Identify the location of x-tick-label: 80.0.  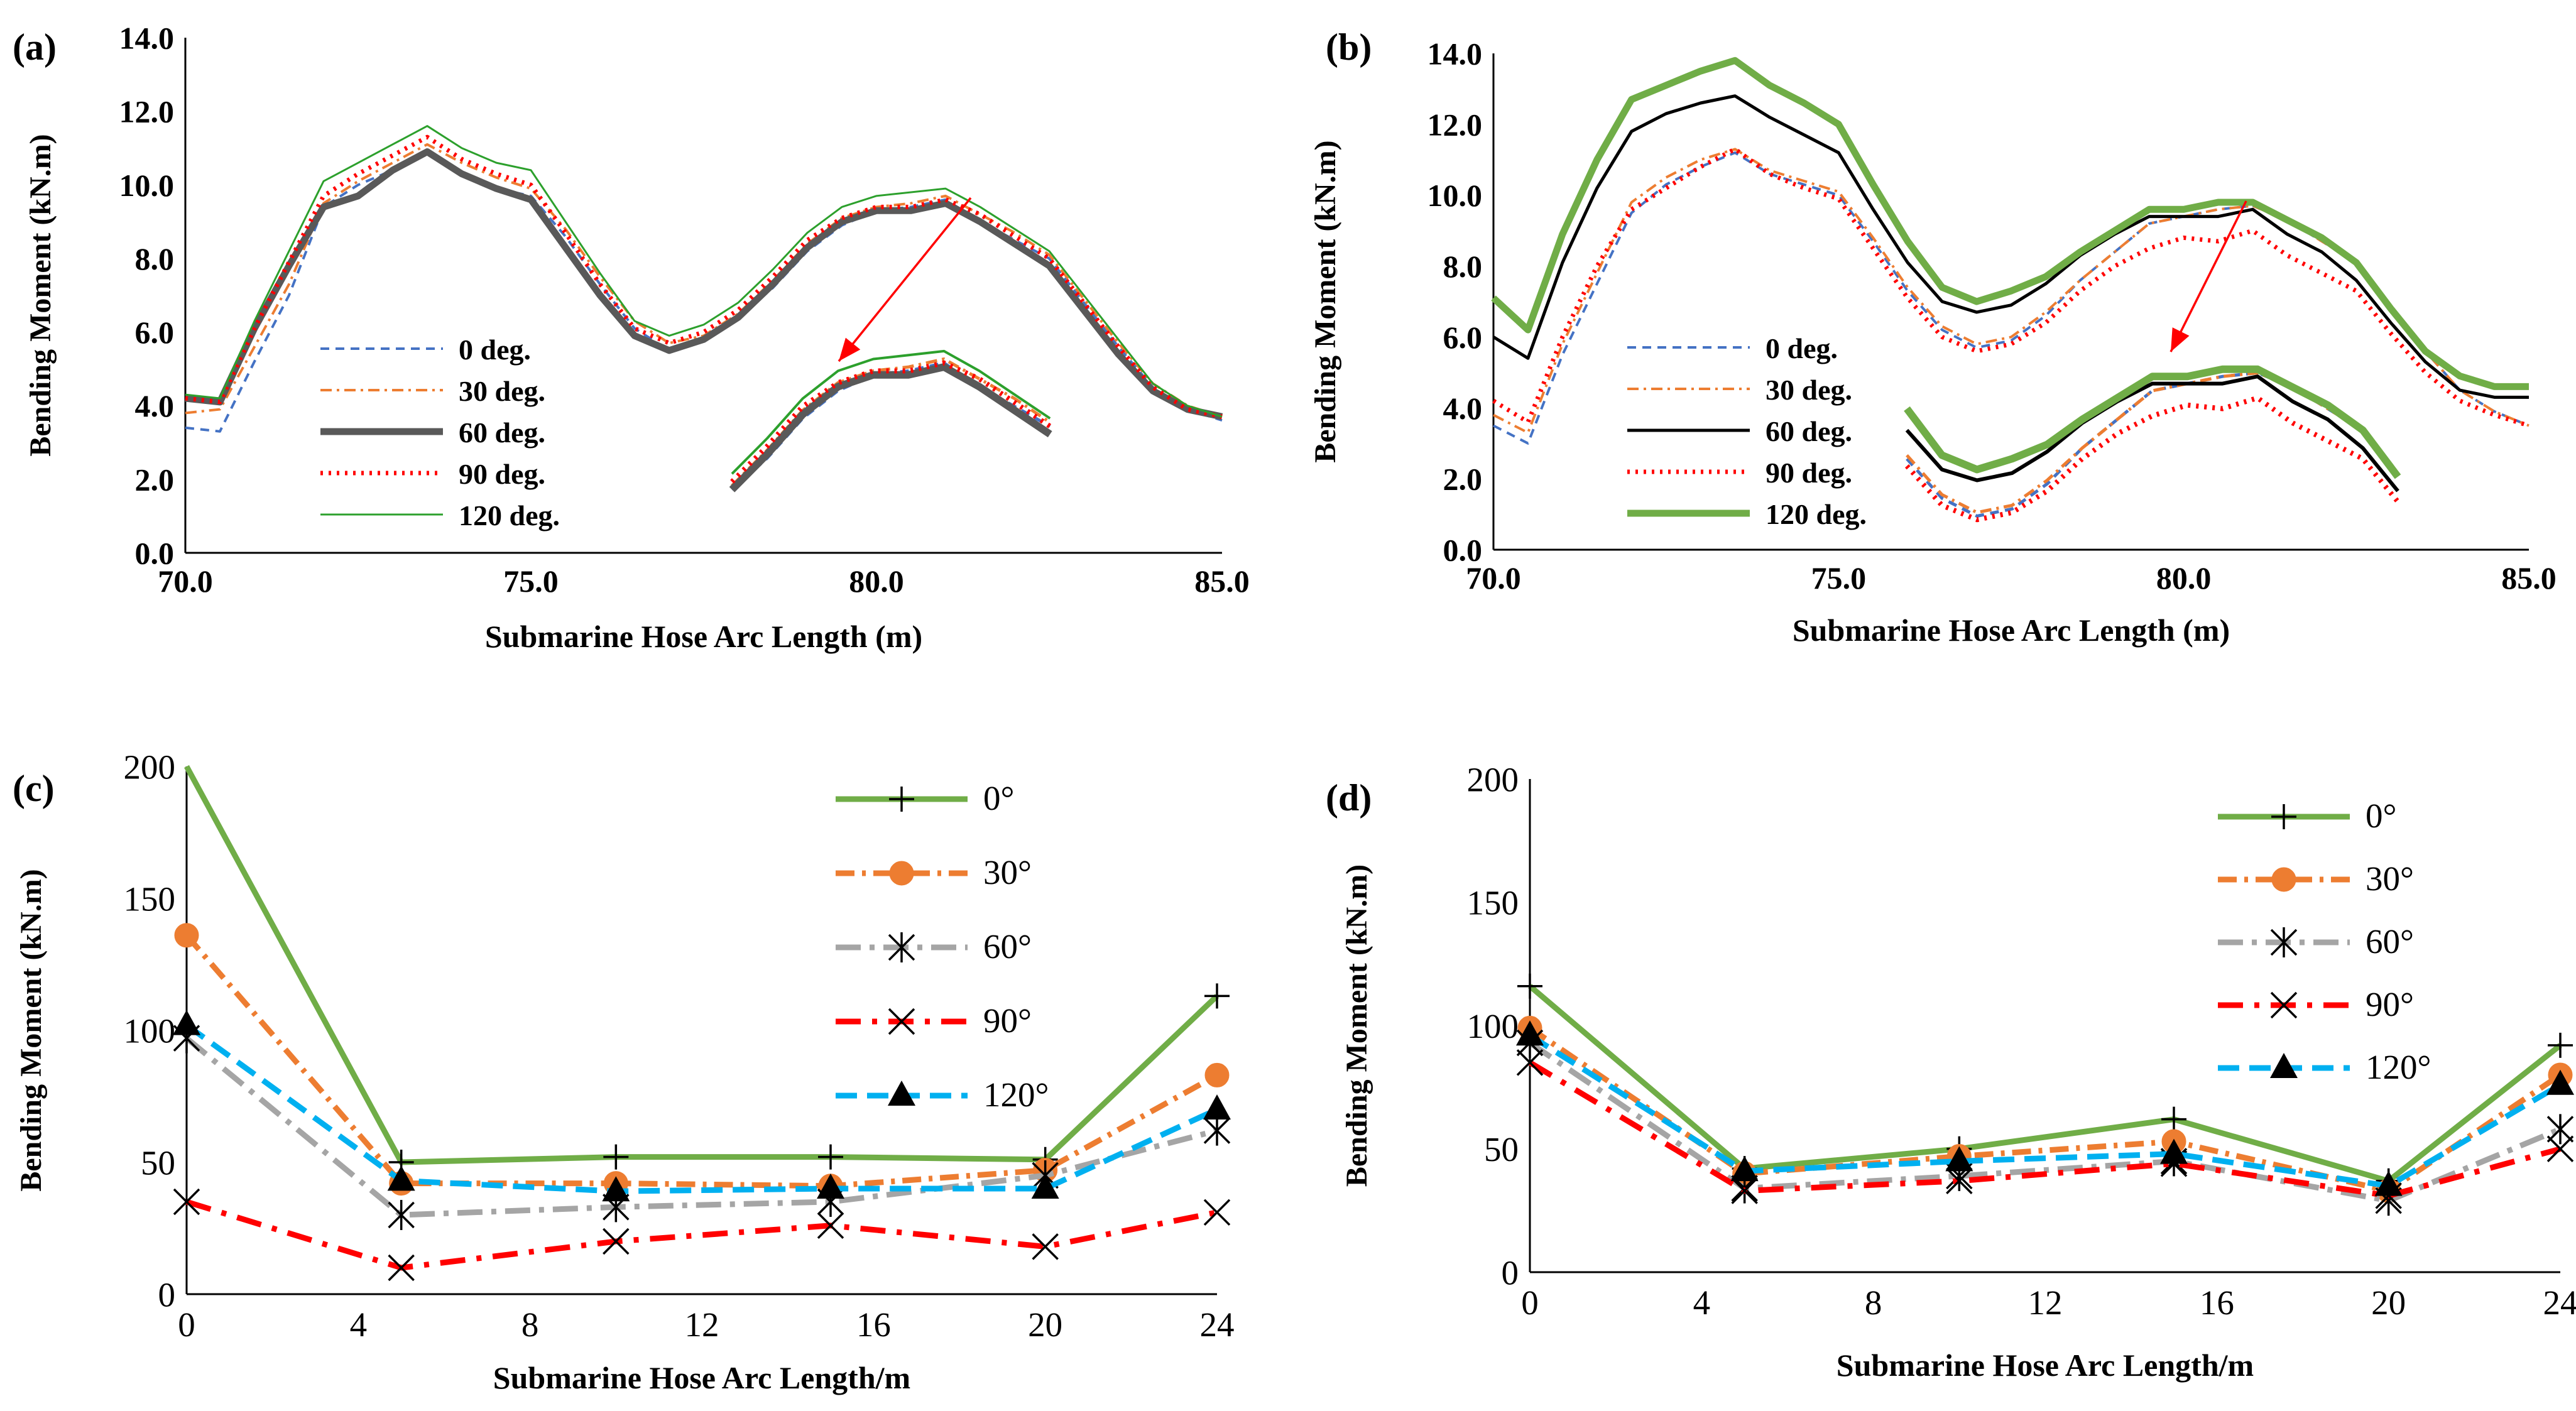
(876, 581).